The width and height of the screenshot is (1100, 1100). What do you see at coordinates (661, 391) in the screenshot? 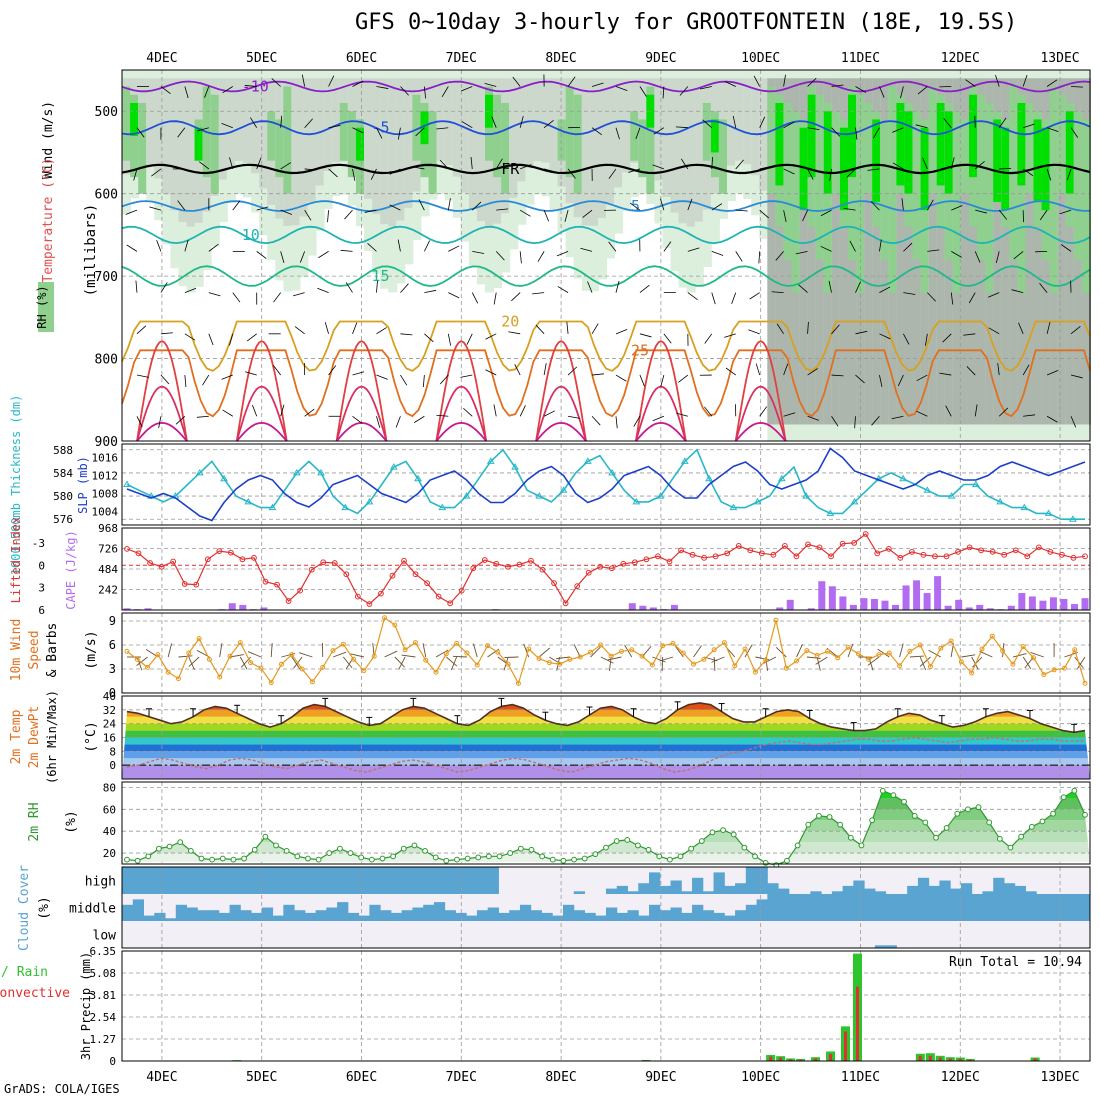
I see `surface-temperature-contour` at bounding box center [661, 391].